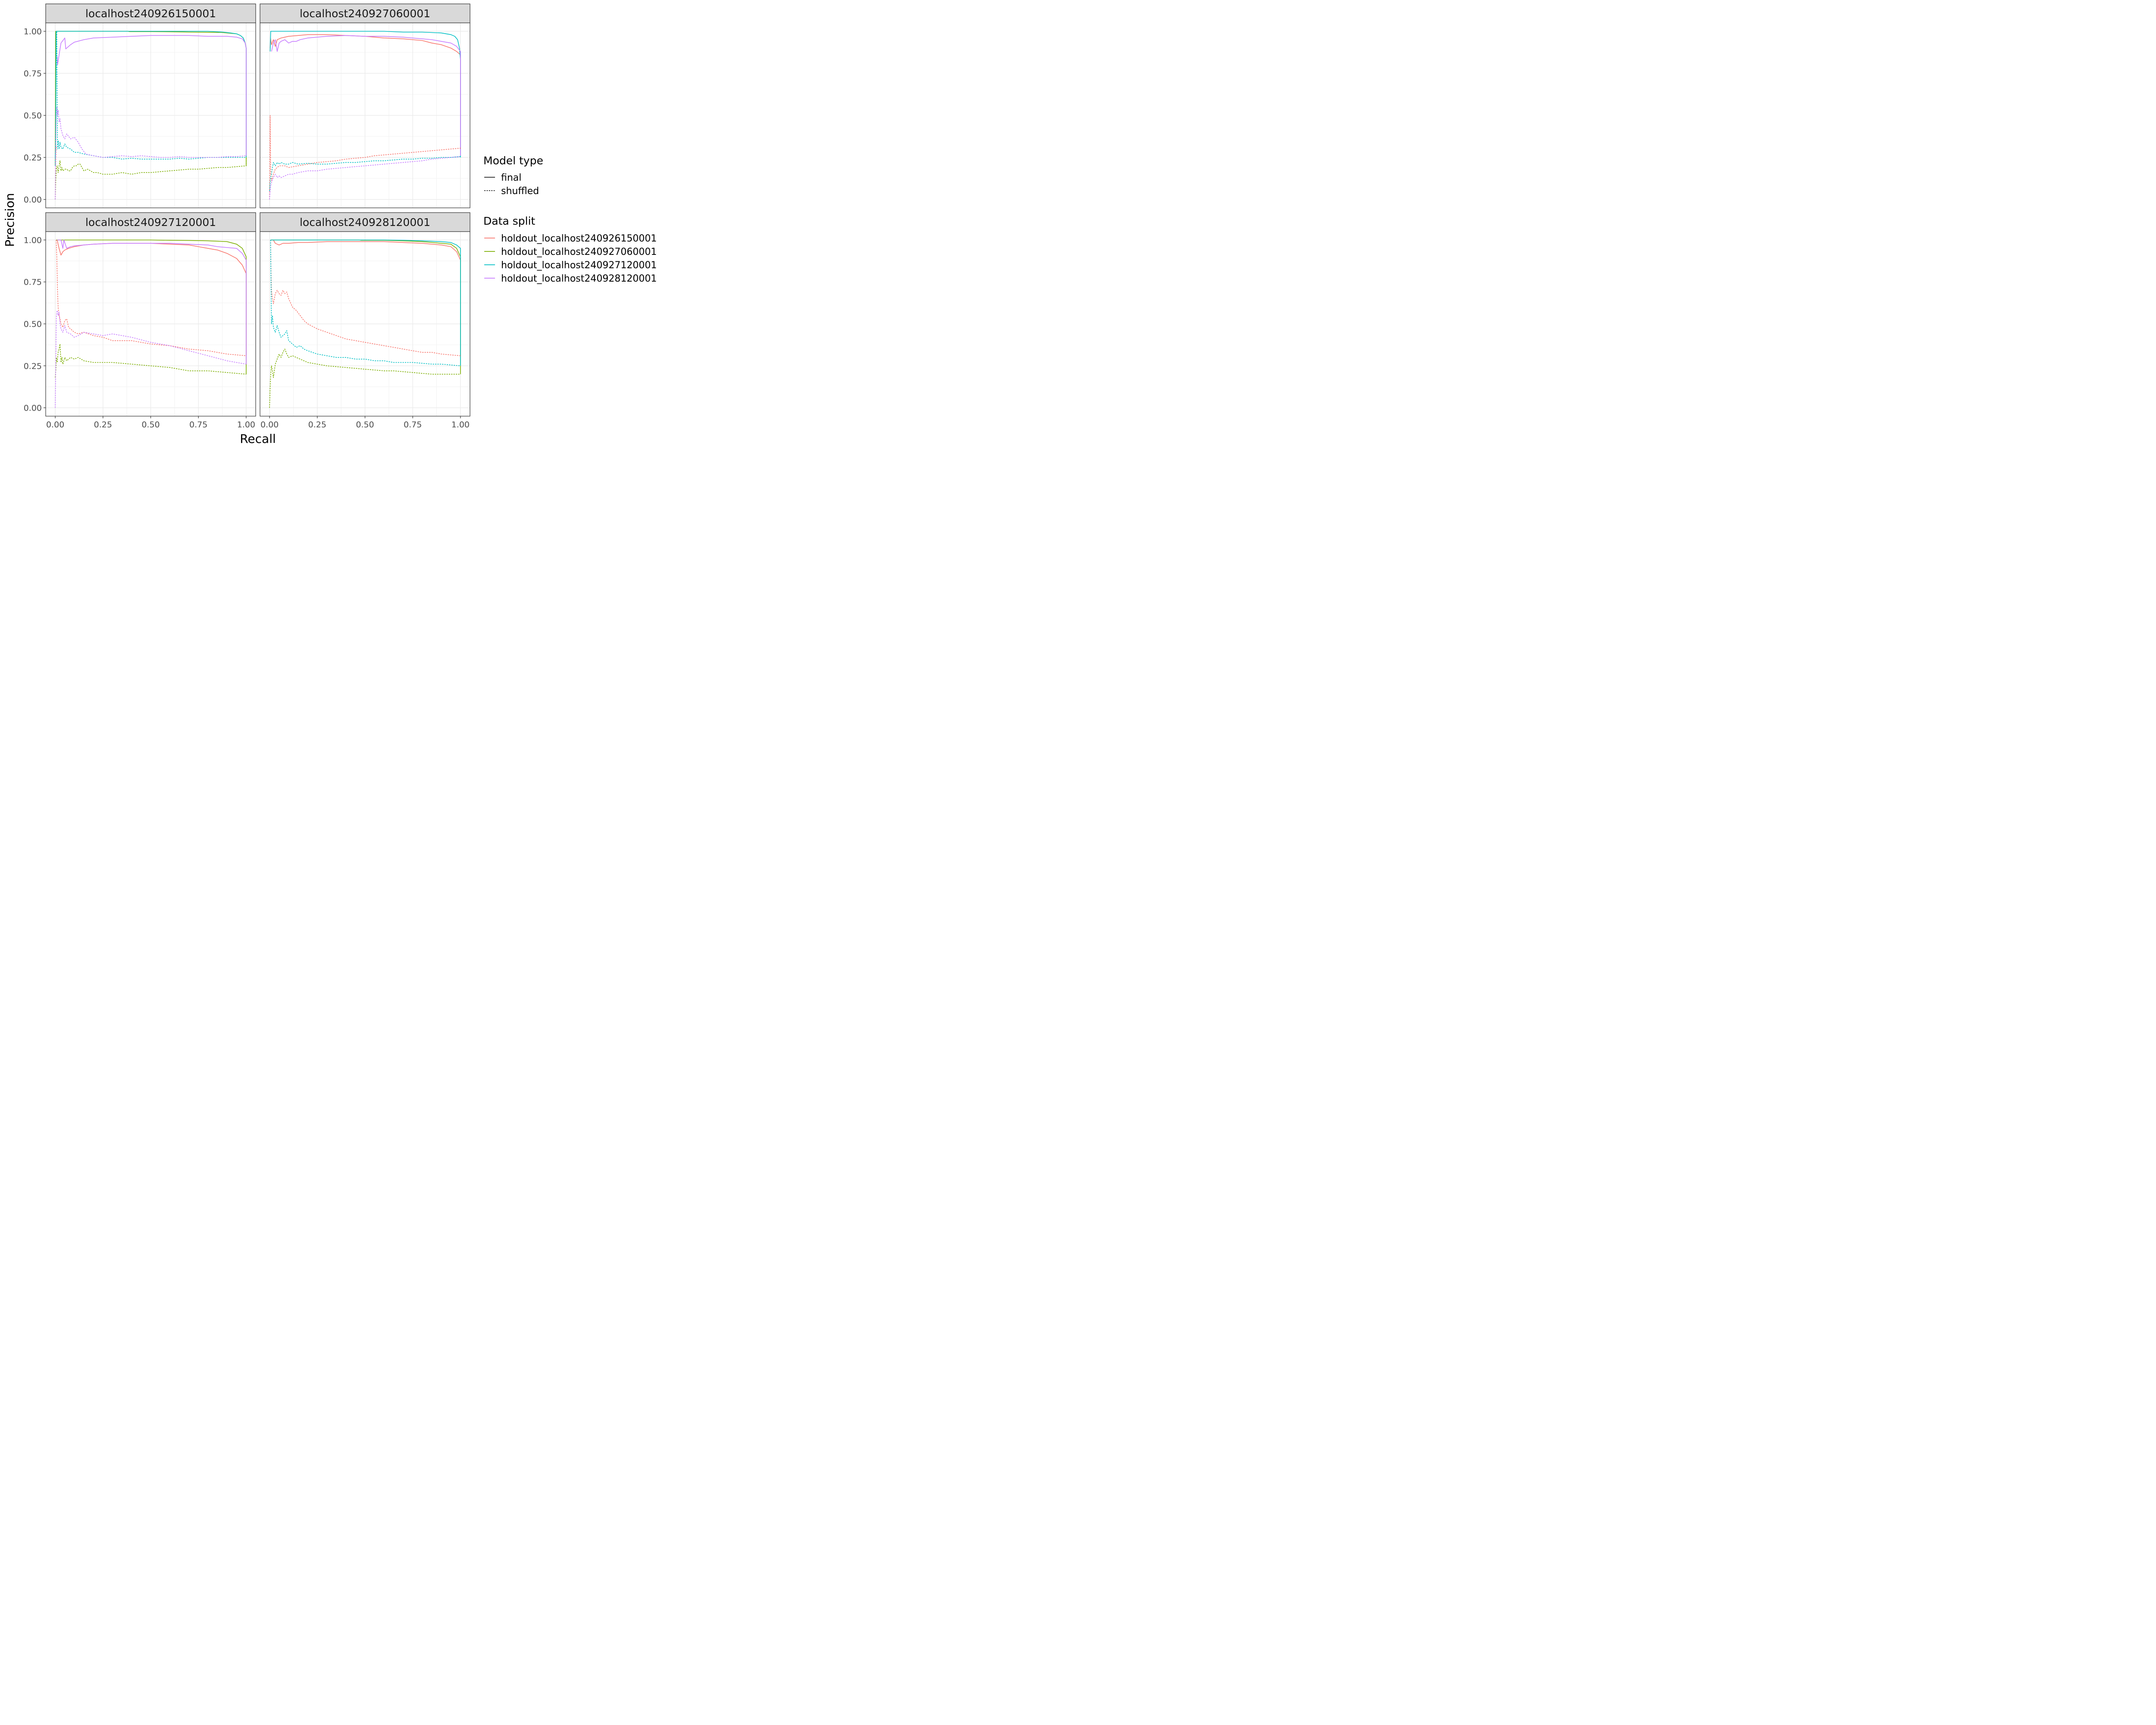 The image size is (2156, 1725). What do you see at coordinates (579, 278) in the screenshot?
I see `legend-label-split-4: holdout_localhost240928120001` at bounding box center [579, 278].